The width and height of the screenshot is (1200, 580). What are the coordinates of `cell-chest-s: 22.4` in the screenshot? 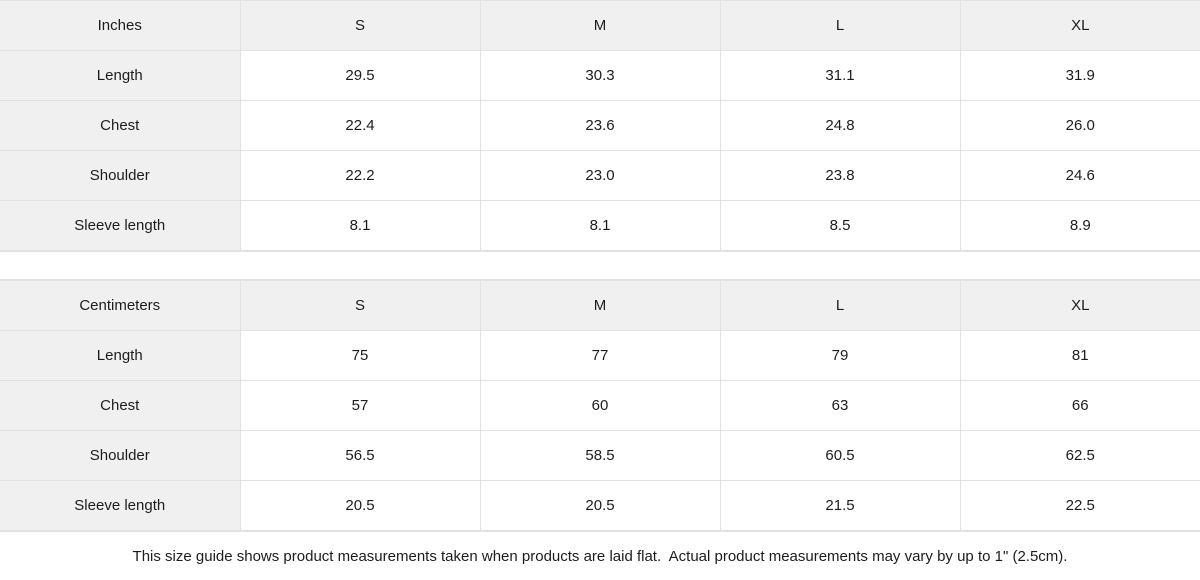 It's located at (360, 125).